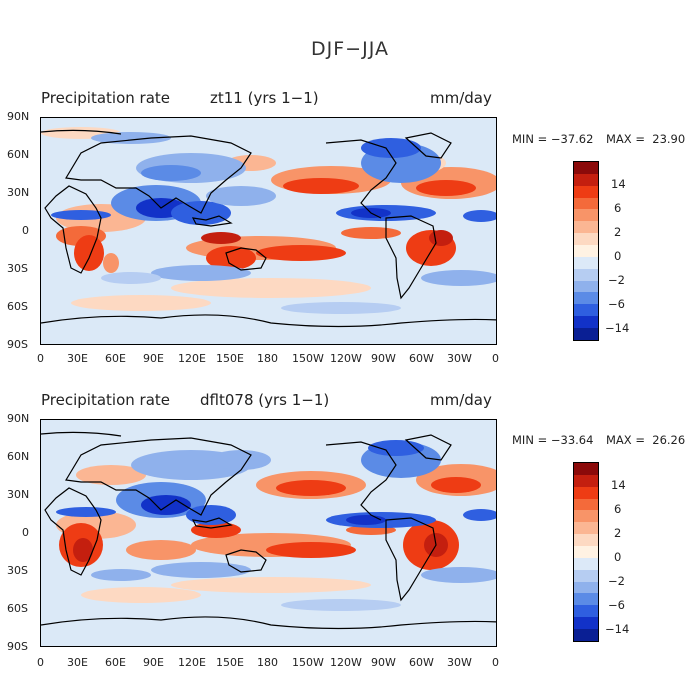 The height and width of the screenshot is (700, 700). Describe the element at coordinates (459, 662) in the screenshot. I see `panel2-lon-label: 30W` at that location.